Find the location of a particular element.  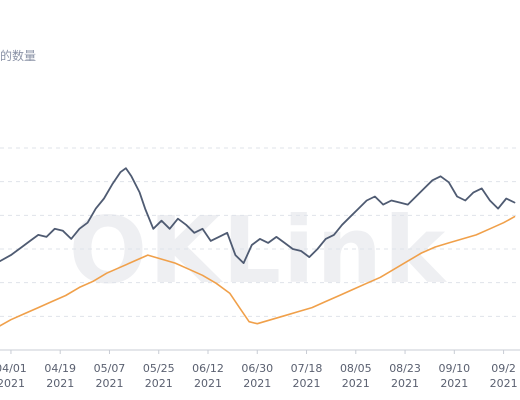

chart-title: 的数量 is located at coordinates (18, 56).